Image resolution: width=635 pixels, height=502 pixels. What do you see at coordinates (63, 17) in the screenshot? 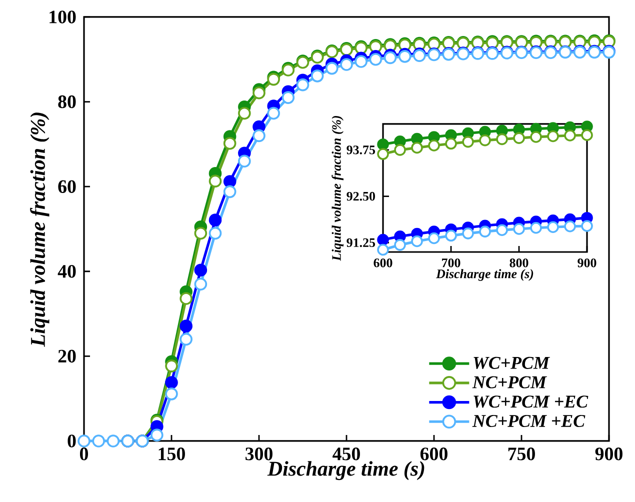
I see `y-tick-label: 100` at bounding box center [63, 17].